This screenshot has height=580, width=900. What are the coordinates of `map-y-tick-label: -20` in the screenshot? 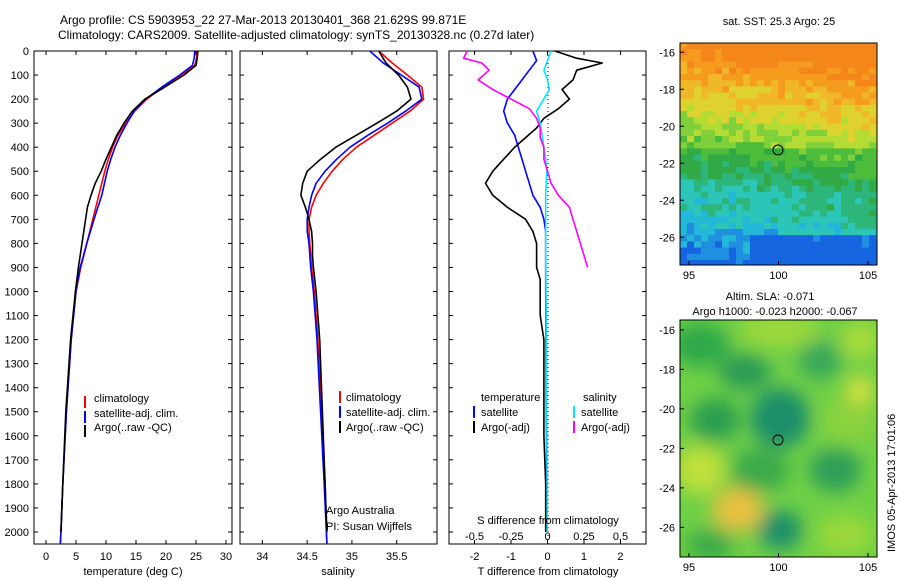 It's located at (667, 410).